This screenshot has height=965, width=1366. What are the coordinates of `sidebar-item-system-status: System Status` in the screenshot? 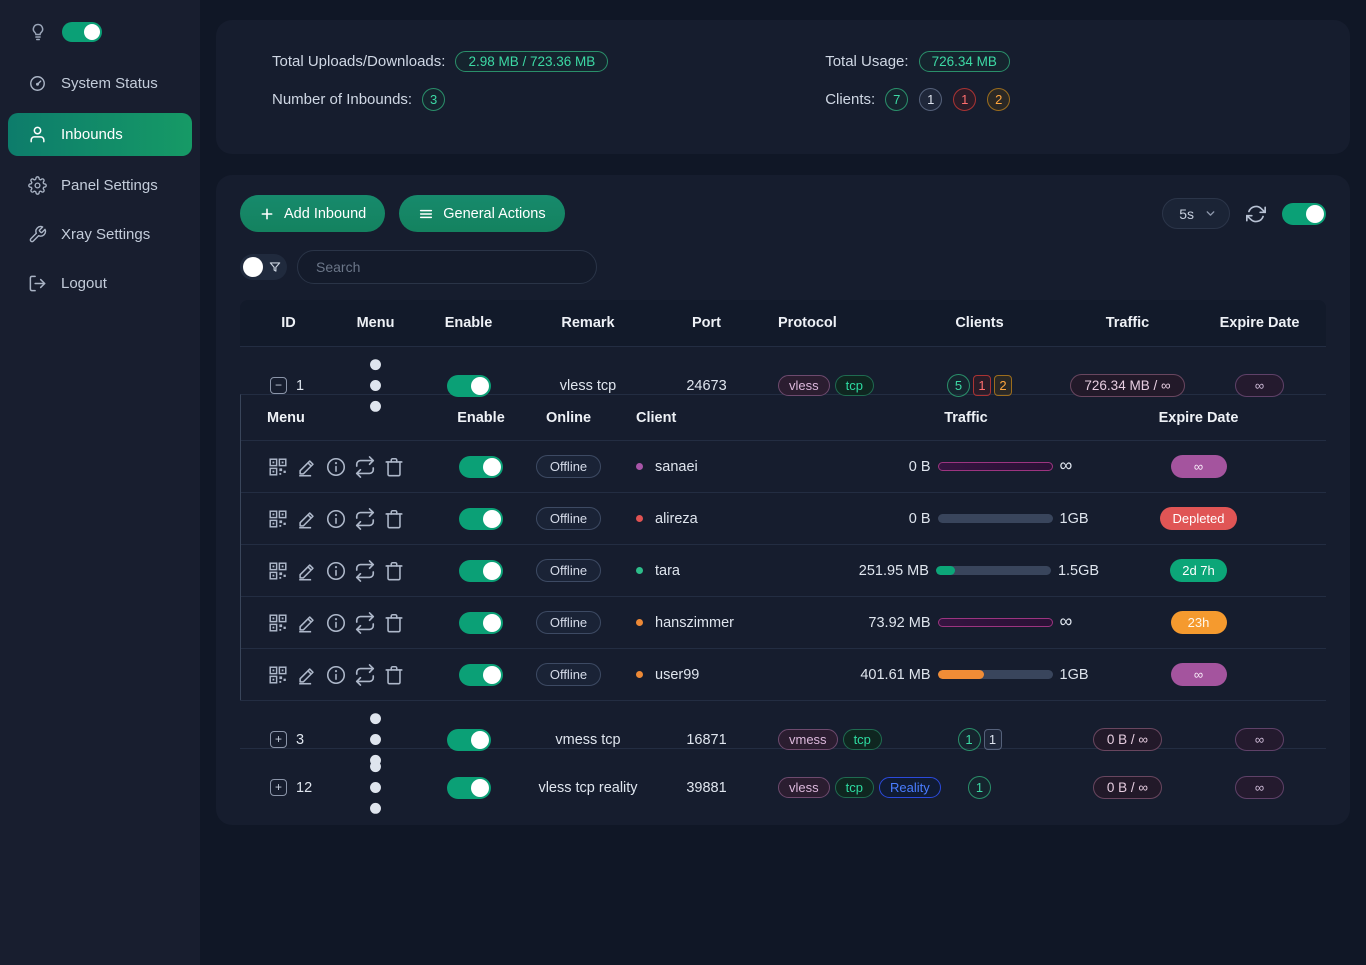 It's located at (100, 83).